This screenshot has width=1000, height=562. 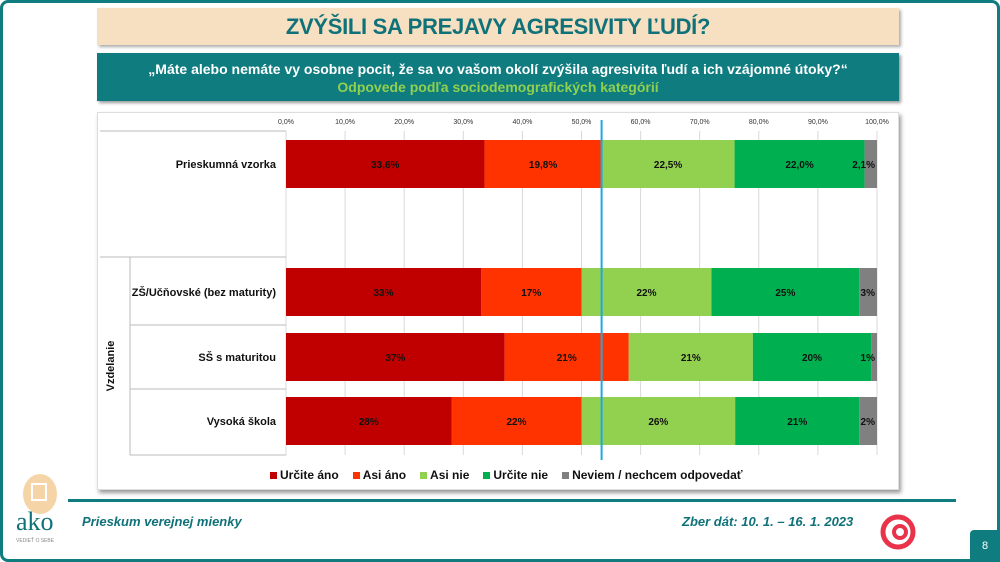 I want to click on legend-label: Asi áno, so click(x=384, y=475).